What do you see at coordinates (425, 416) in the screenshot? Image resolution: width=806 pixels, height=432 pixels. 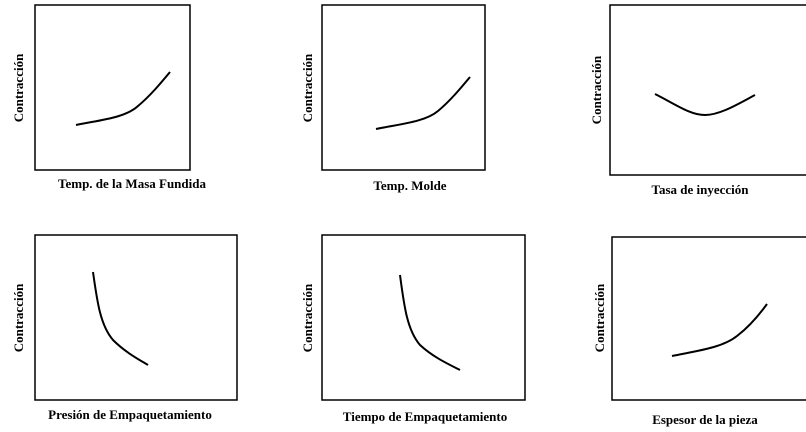 I see `x-axis-label: Tiempo de Empaquetamiento` at bounding box center [425, 416].